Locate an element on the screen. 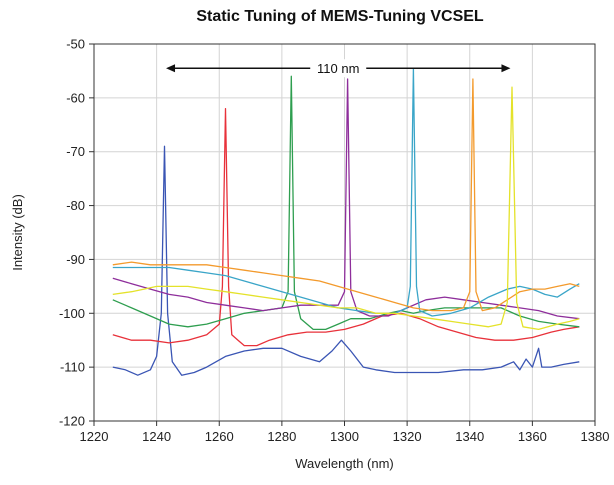  x-tick-label: 1360 is located at coordinates (532, 436).